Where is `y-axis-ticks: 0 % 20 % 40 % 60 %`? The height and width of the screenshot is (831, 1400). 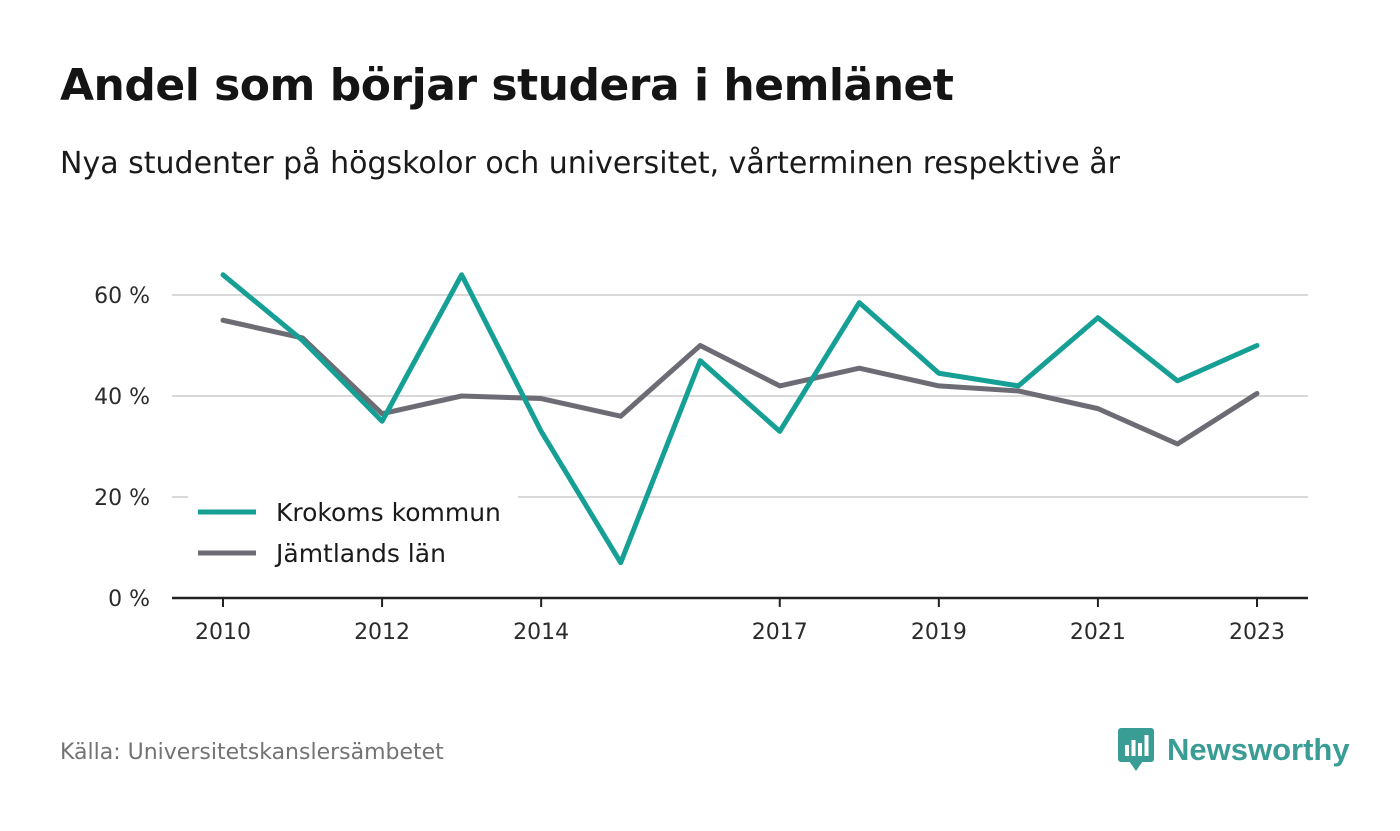
y-axis-ticks: 0 % 20 % 40 % 60 % is located at coordinates (122, 448).